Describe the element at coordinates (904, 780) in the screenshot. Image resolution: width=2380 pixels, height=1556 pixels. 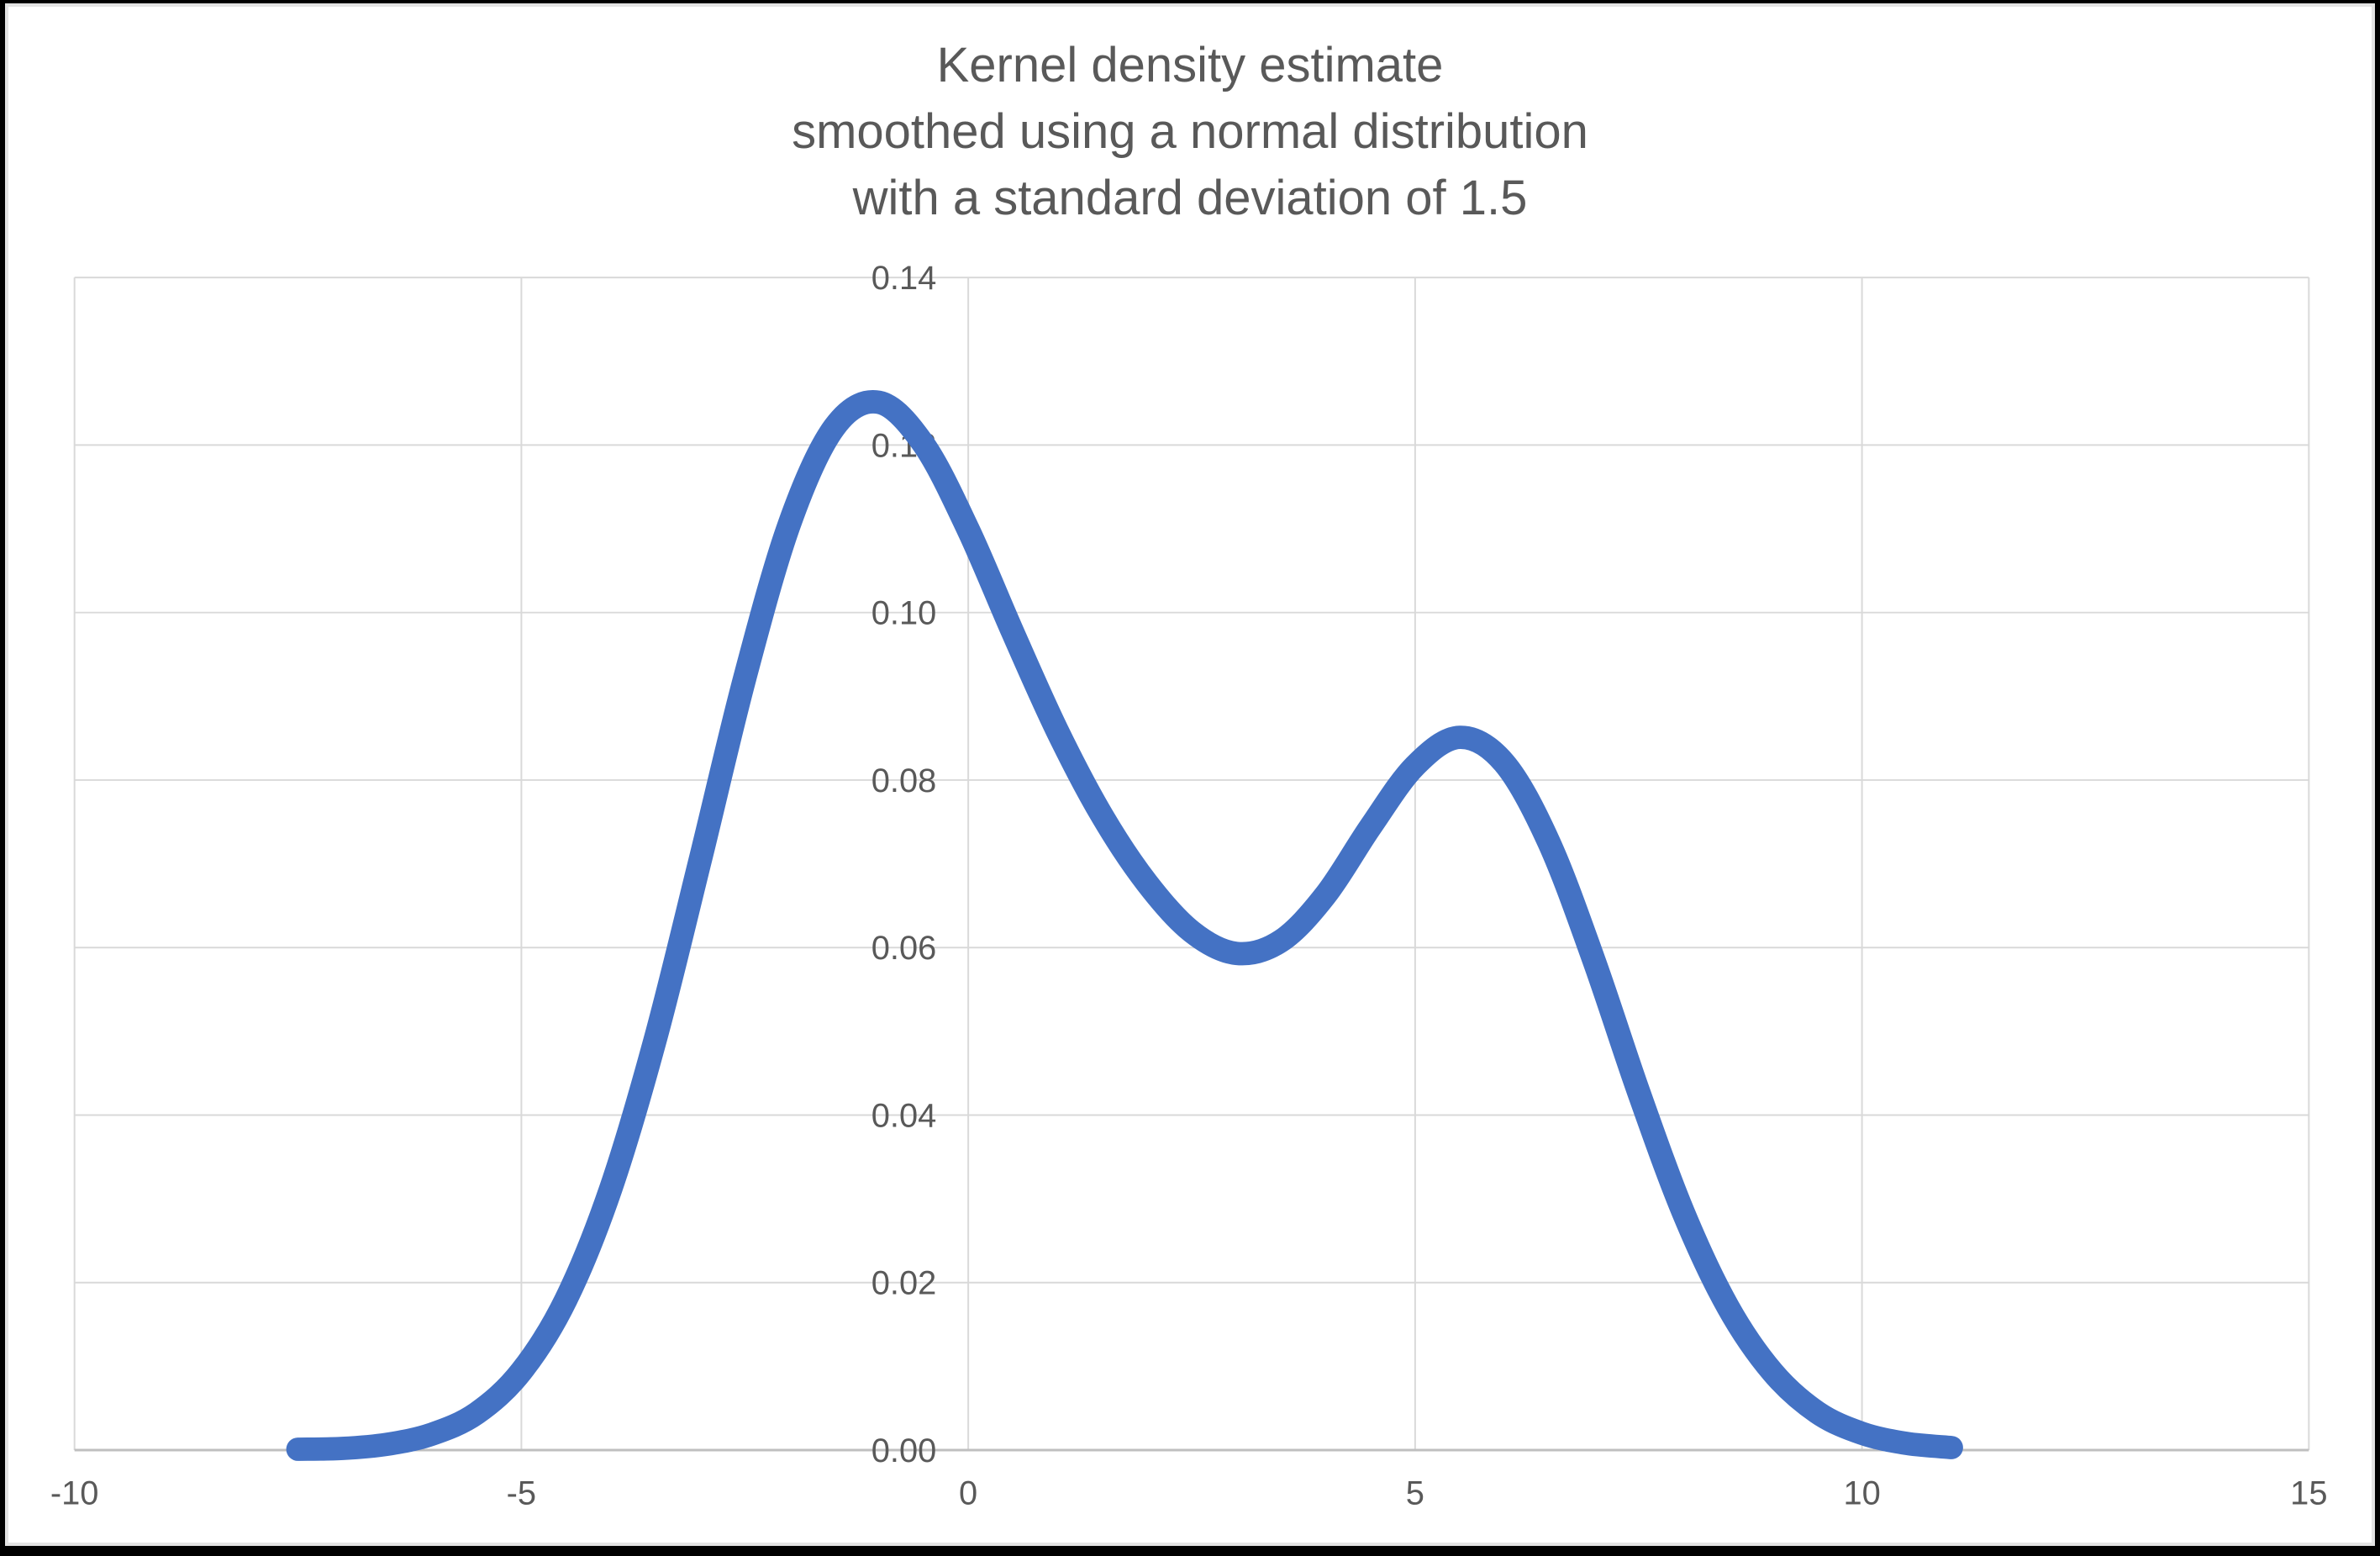
I see `y-tick-label: 0.08` at that location.